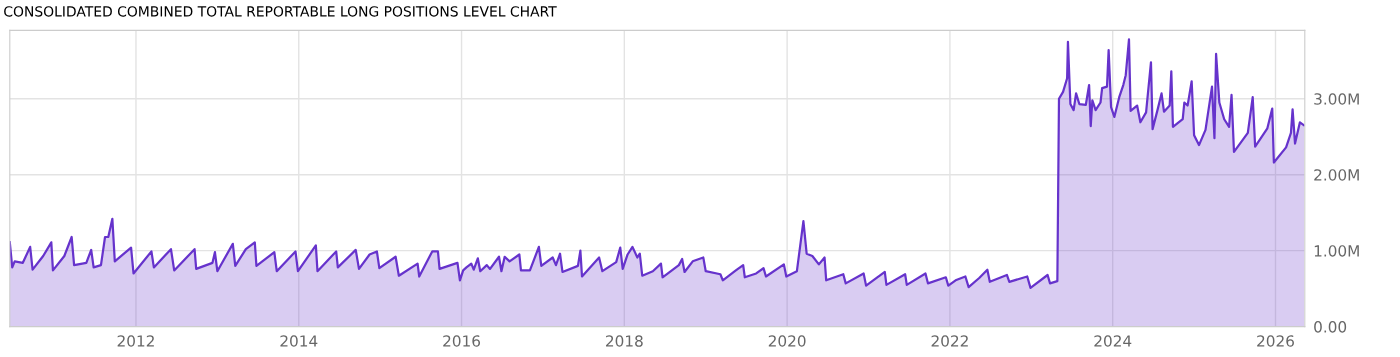 The height and width of the screenshot is (357, 1400). I want to click on x-tick-label: 2016, so click(462, 341).